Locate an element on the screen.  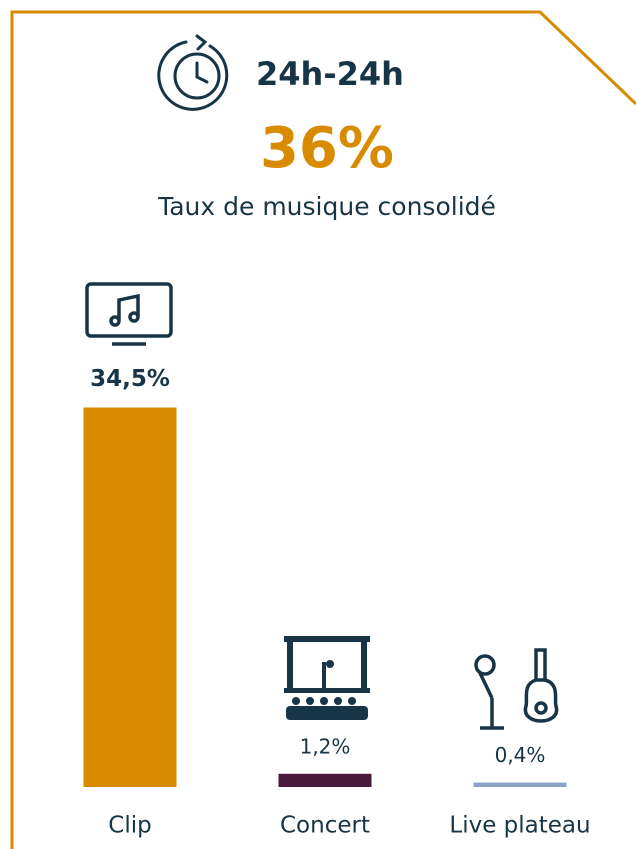
category-label: Concert is located at coordinates (325, 826).